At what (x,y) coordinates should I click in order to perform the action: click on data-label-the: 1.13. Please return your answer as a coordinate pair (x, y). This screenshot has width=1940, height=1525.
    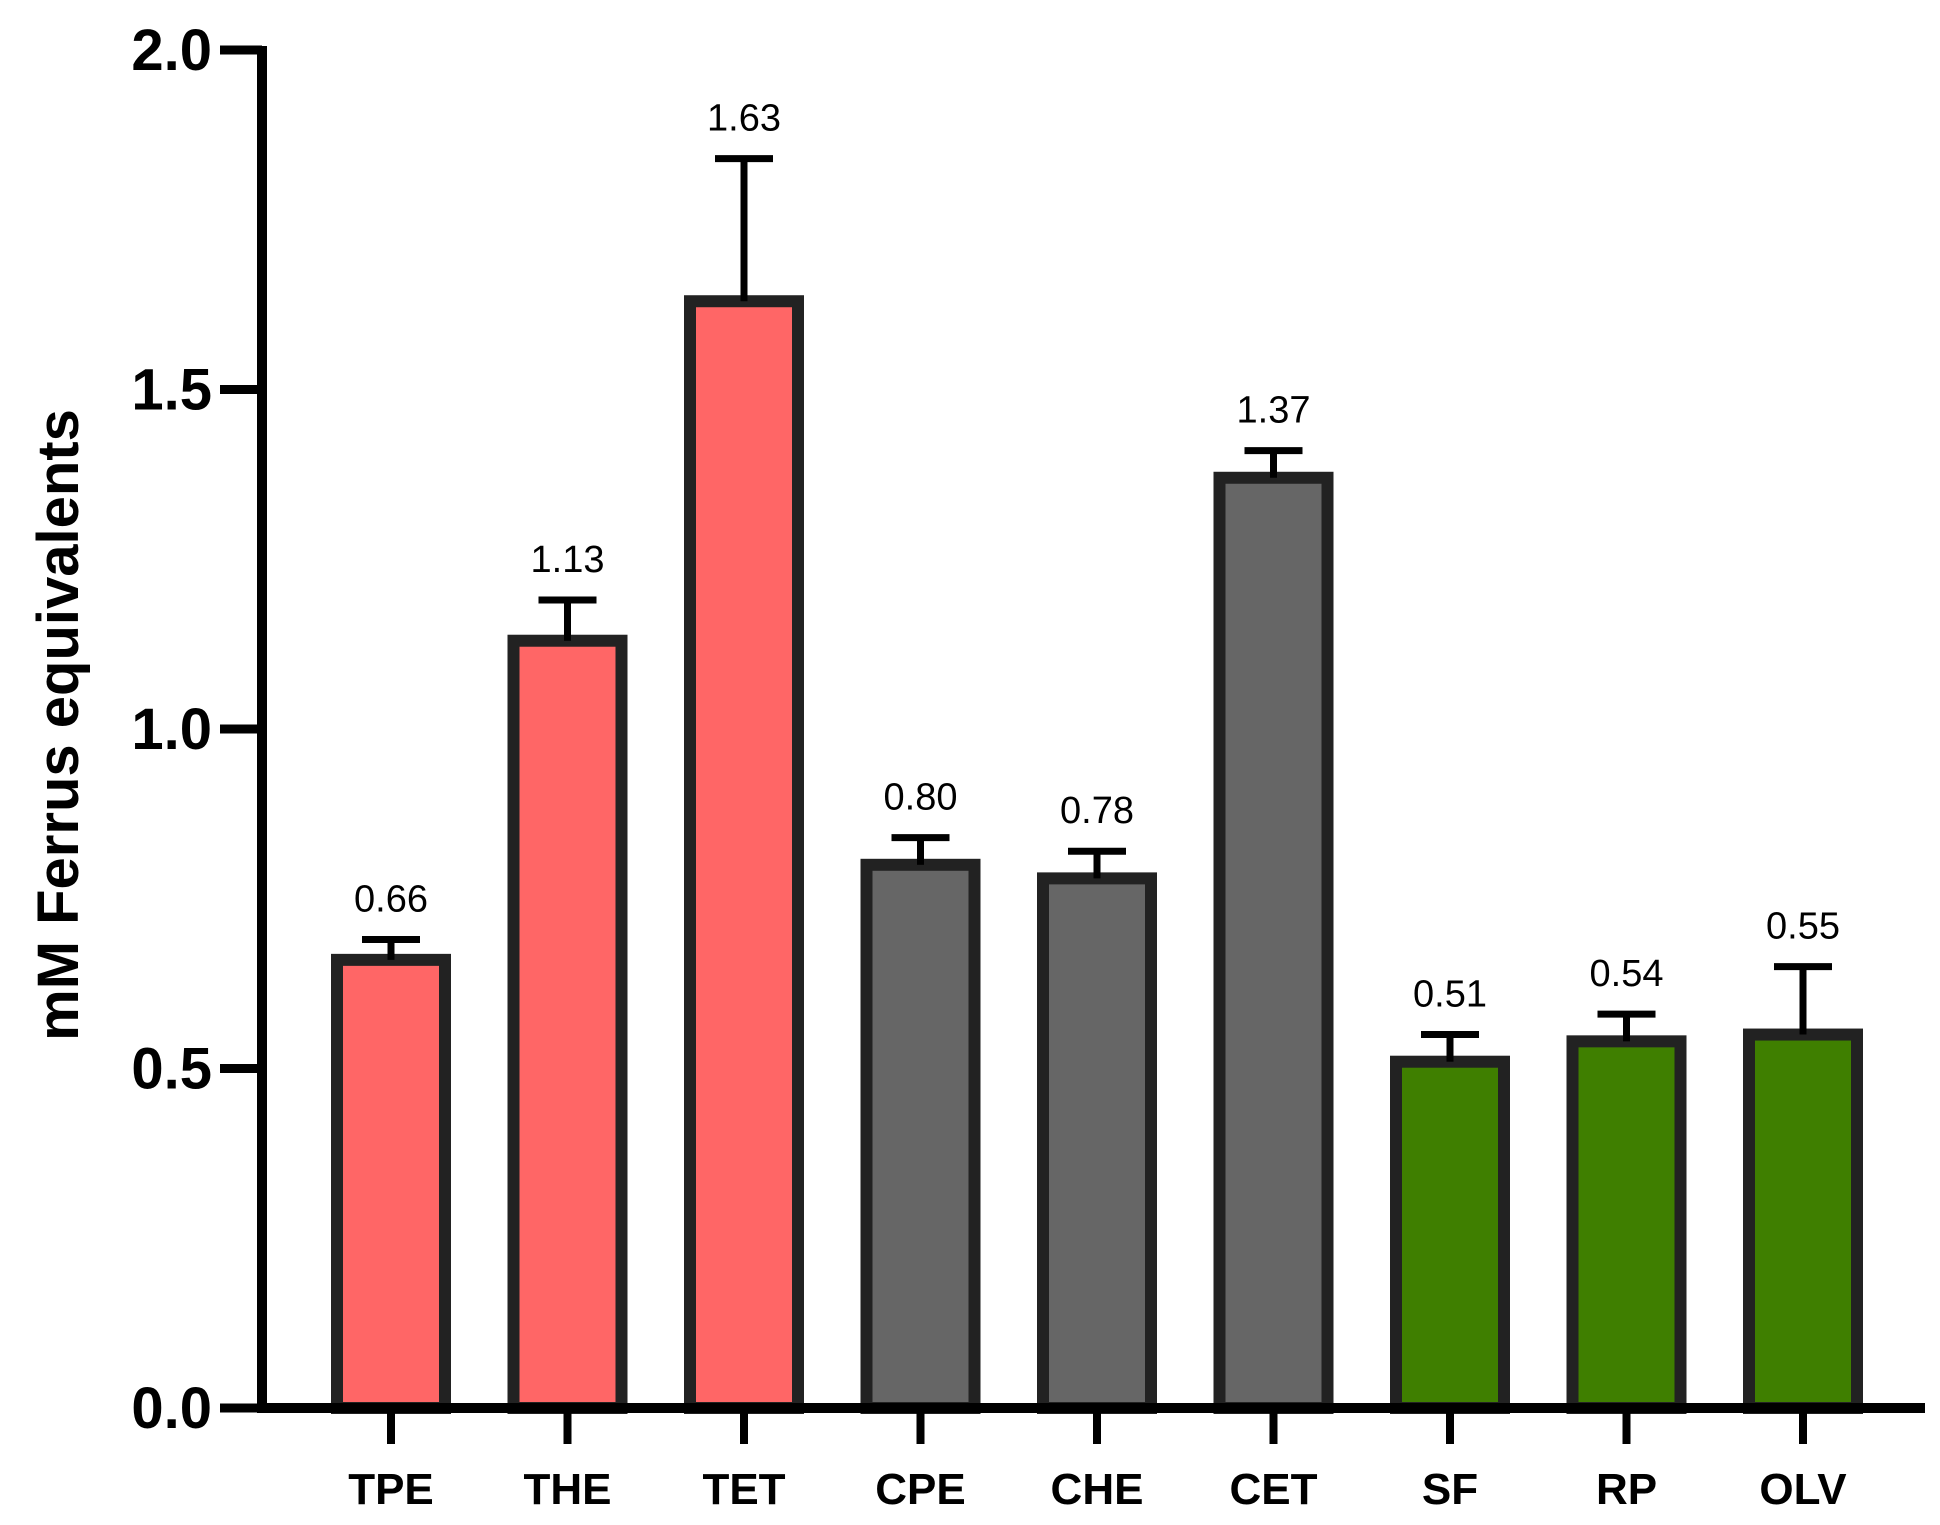
    Looking at the image, I should click on (568, 560).